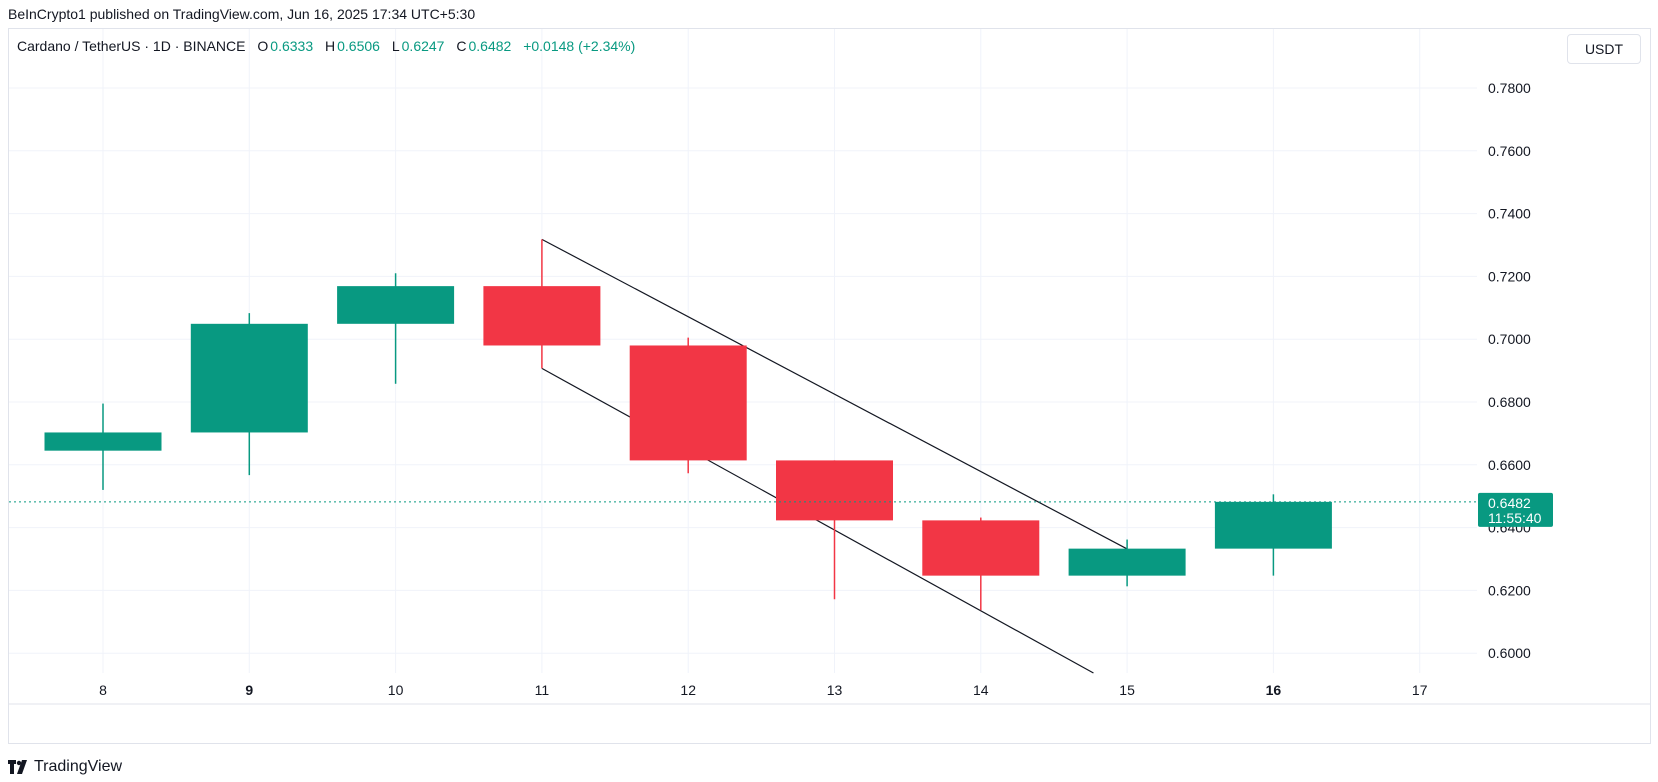 Image resolution: width=1658 pixels, height=782 pixels. Describe the element at coordinates (263, 46) in the screenshot. I see `open-label: O` at that location.